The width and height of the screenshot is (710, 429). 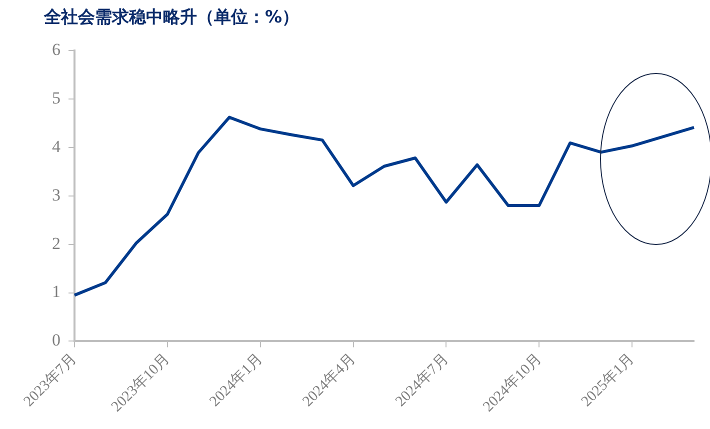 I want to click on y-tick-label: 1, so click(x=56, y=292).